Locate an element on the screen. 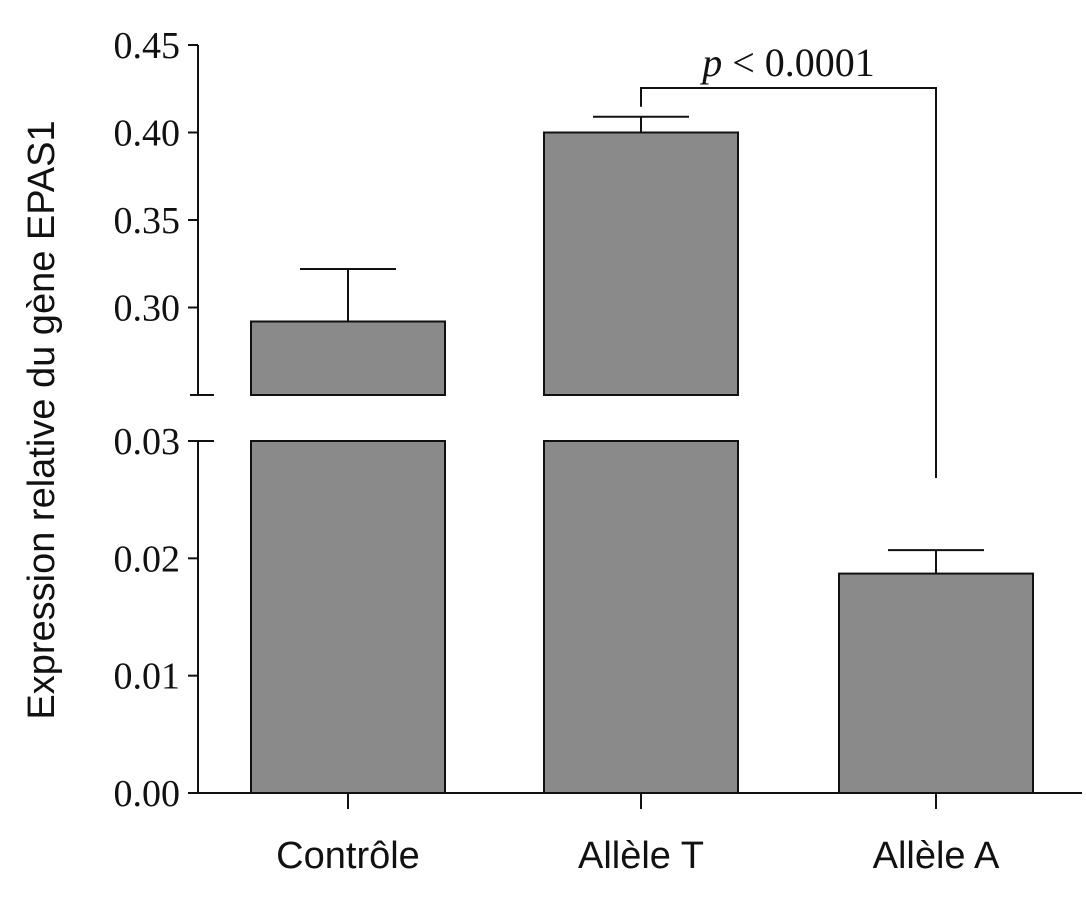 This screenshot has width=1086, height=902. y-ticks: 0.00 0.01 0.02 0.03 0.30 0.35 0.40 0.45 is located at coordinates (156, 420).